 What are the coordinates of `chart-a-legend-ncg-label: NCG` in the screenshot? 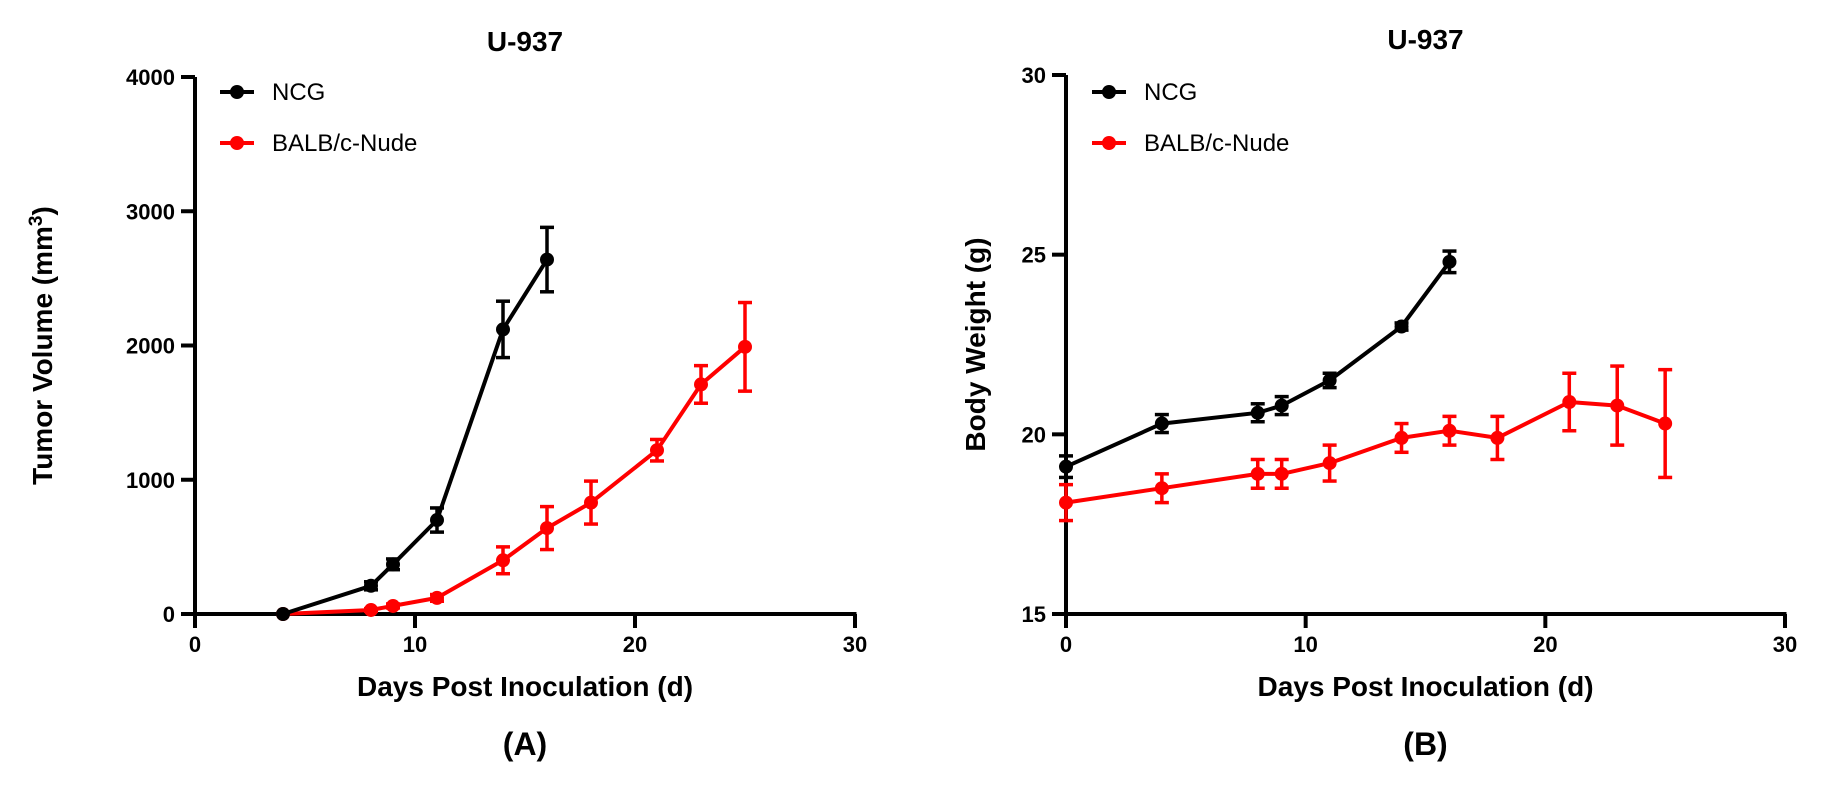 It's located at (298, 92).